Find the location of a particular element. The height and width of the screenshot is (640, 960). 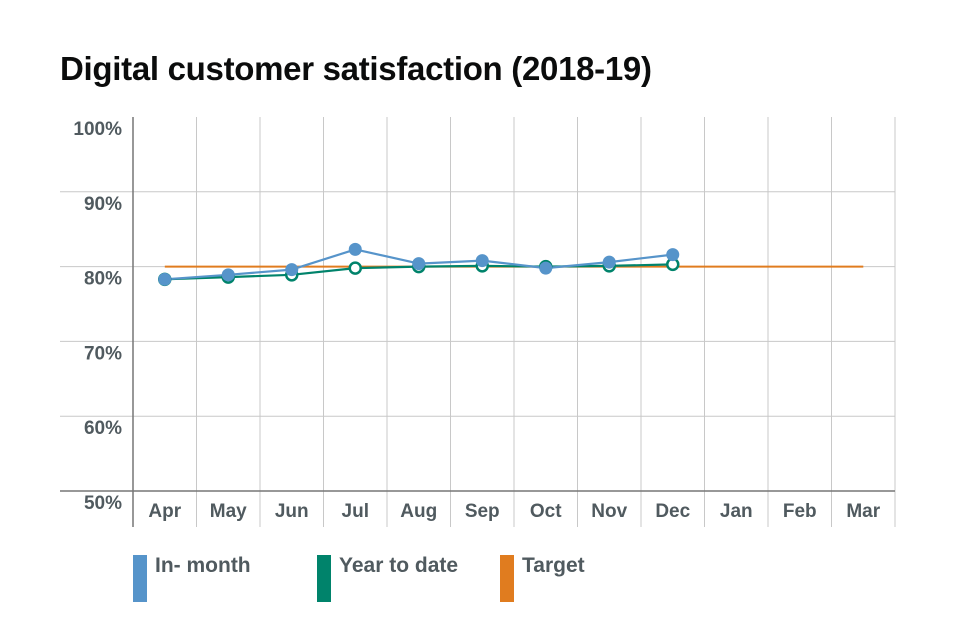

x-tick-label: Nov is located at coordinates (609, 511).